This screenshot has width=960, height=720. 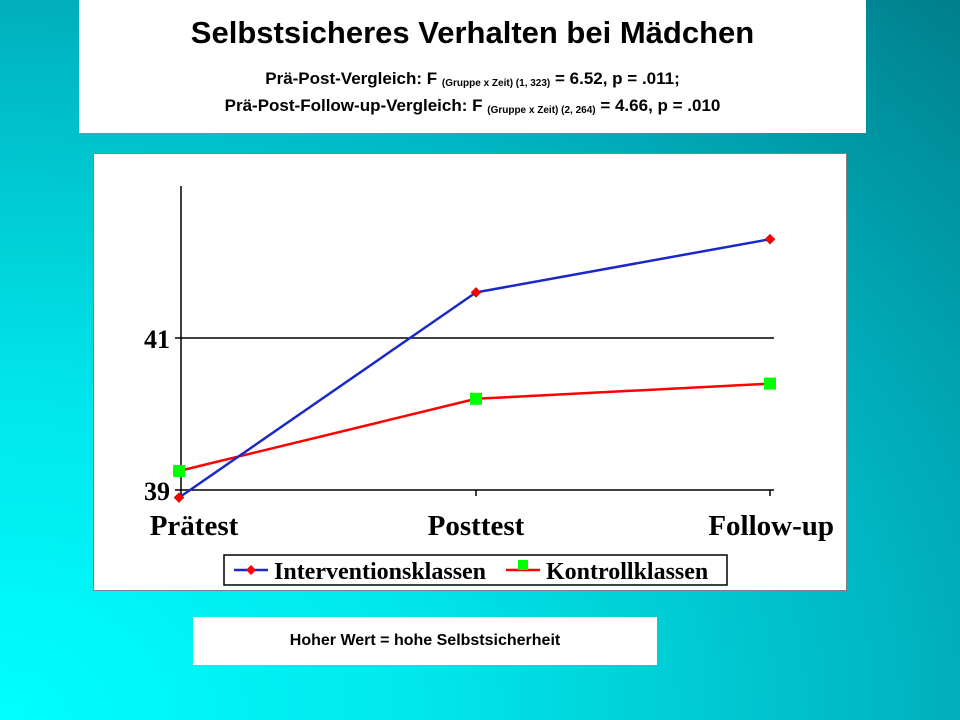 What do you see at coordinates (353, 105) in the screenshot?
I see `stat-line-2-prefix: Prä-Post-Follow-up-Vergleich: F` at bounding box center [353, 105].